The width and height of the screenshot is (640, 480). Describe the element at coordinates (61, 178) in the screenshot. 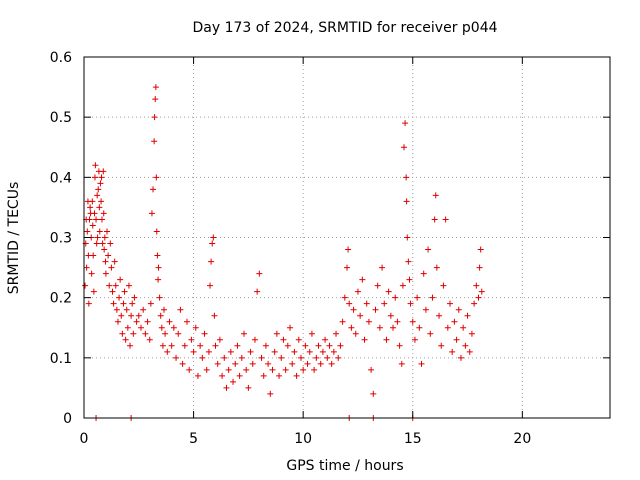

I see `y-tick-label: 0.4` at that location.